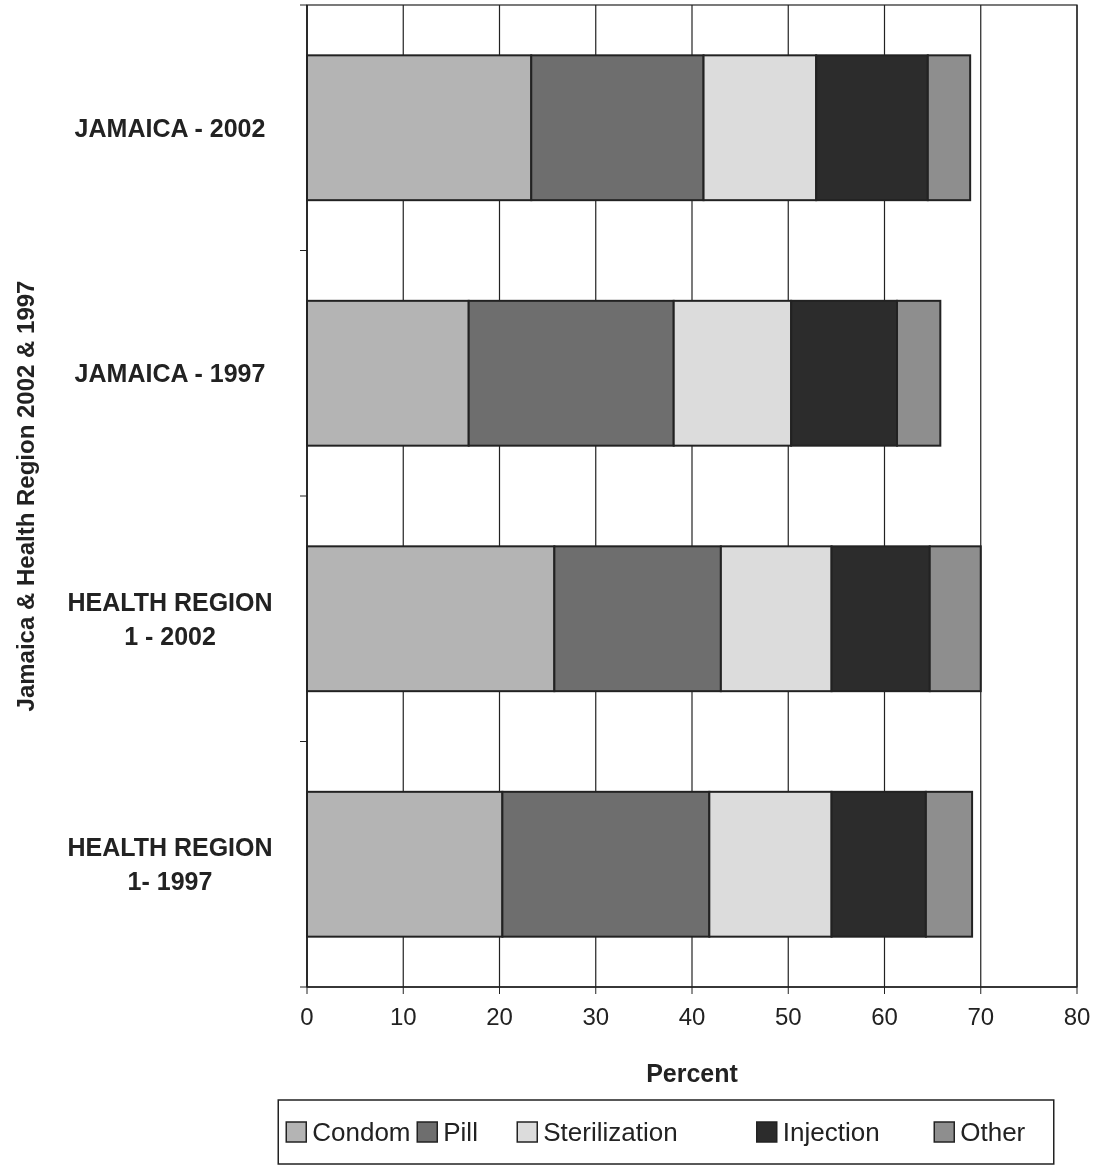 The image size is (1101, 1167). I want to click on x-tick-label: 40, so click(692, 1016).